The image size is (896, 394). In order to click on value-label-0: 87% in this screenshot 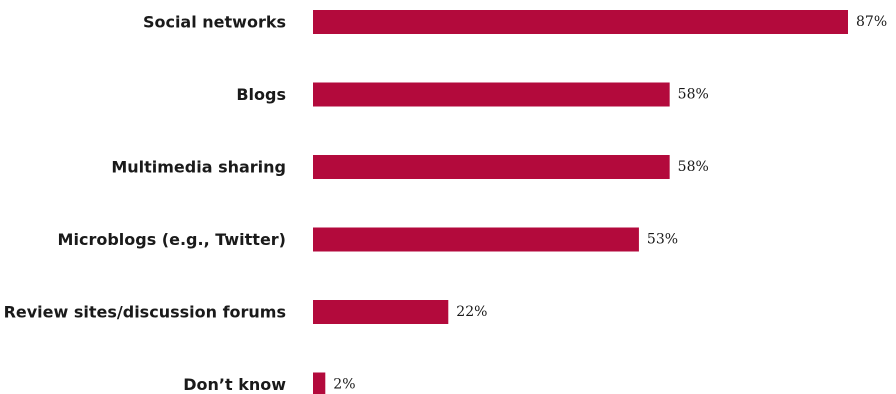, I will do `click(871, 22)`.